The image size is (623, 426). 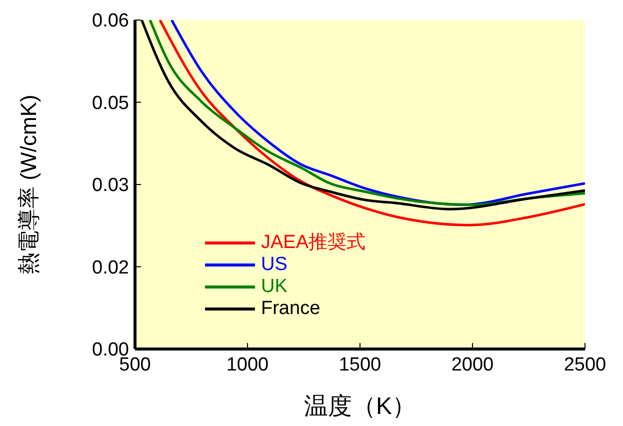 I want to click on y-tick-label: 0.03, so click(x=110, y=185).